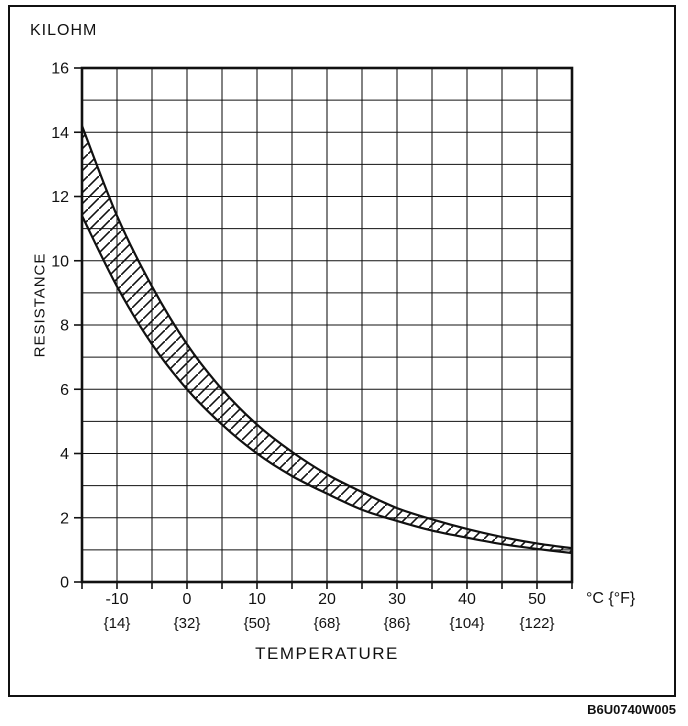 The height and width of the screenshot is (726, 688). Describe the element at coordinates (187, 623) in the screenshot. I see `svg-text: {32}` at that location.